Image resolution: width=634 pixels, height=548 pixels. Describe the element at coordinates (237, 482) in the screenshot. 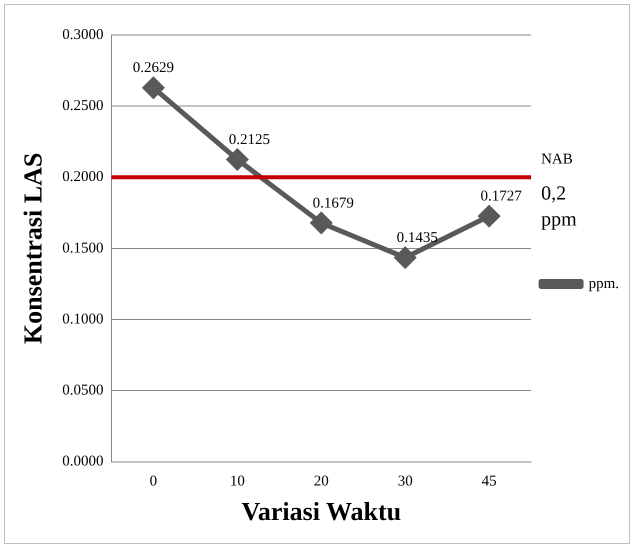

I see `x-tick-label: 10` at that location.